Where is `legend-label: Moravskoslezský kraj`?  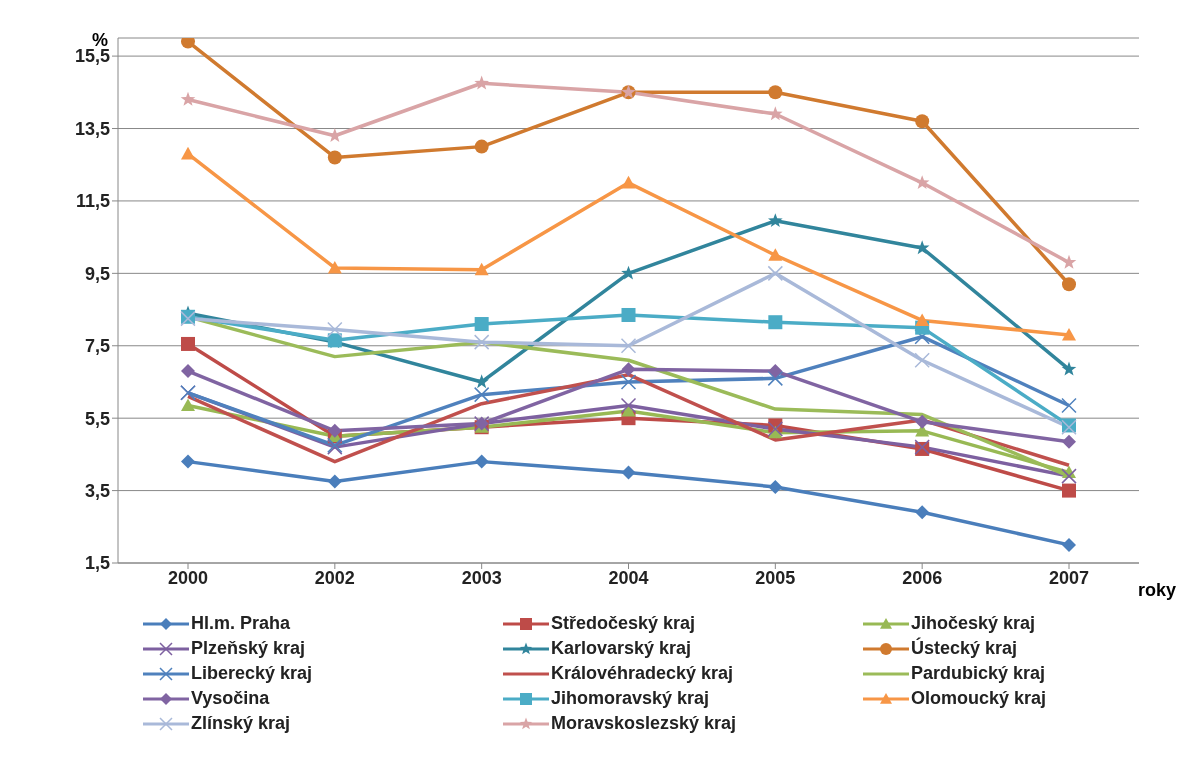 legend-label: Moravskoslezský kraj is located at coordinates (644, 723).